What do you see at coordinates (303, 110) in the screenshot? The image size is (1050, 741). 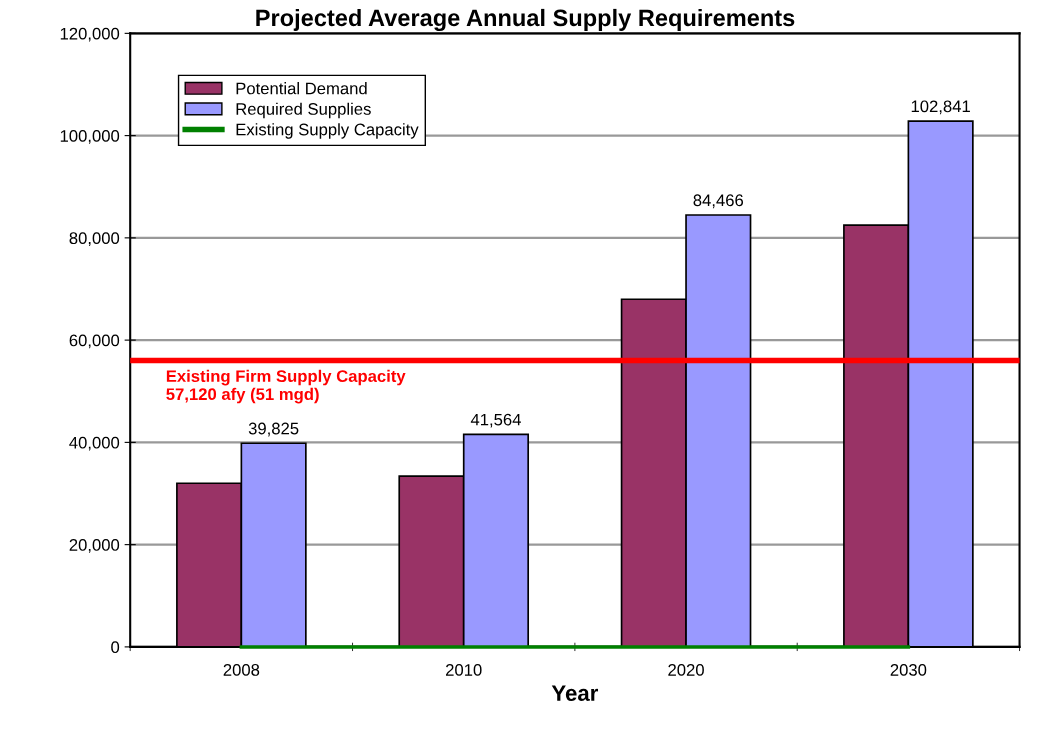 I see `legend-label: Required Supplies` at bounding box center [303, 110].